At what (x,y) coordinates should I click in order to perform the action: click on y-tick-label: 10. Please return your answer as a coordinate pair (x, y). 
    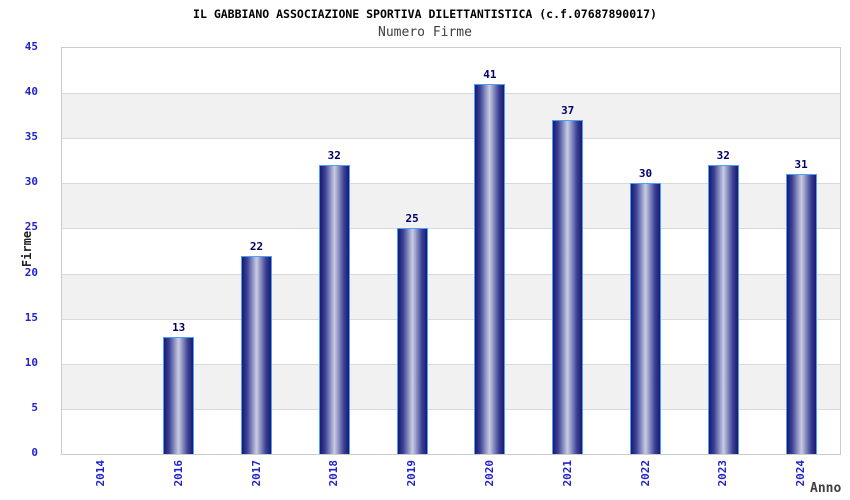
    Looking at the image, I should click on (31, 362).